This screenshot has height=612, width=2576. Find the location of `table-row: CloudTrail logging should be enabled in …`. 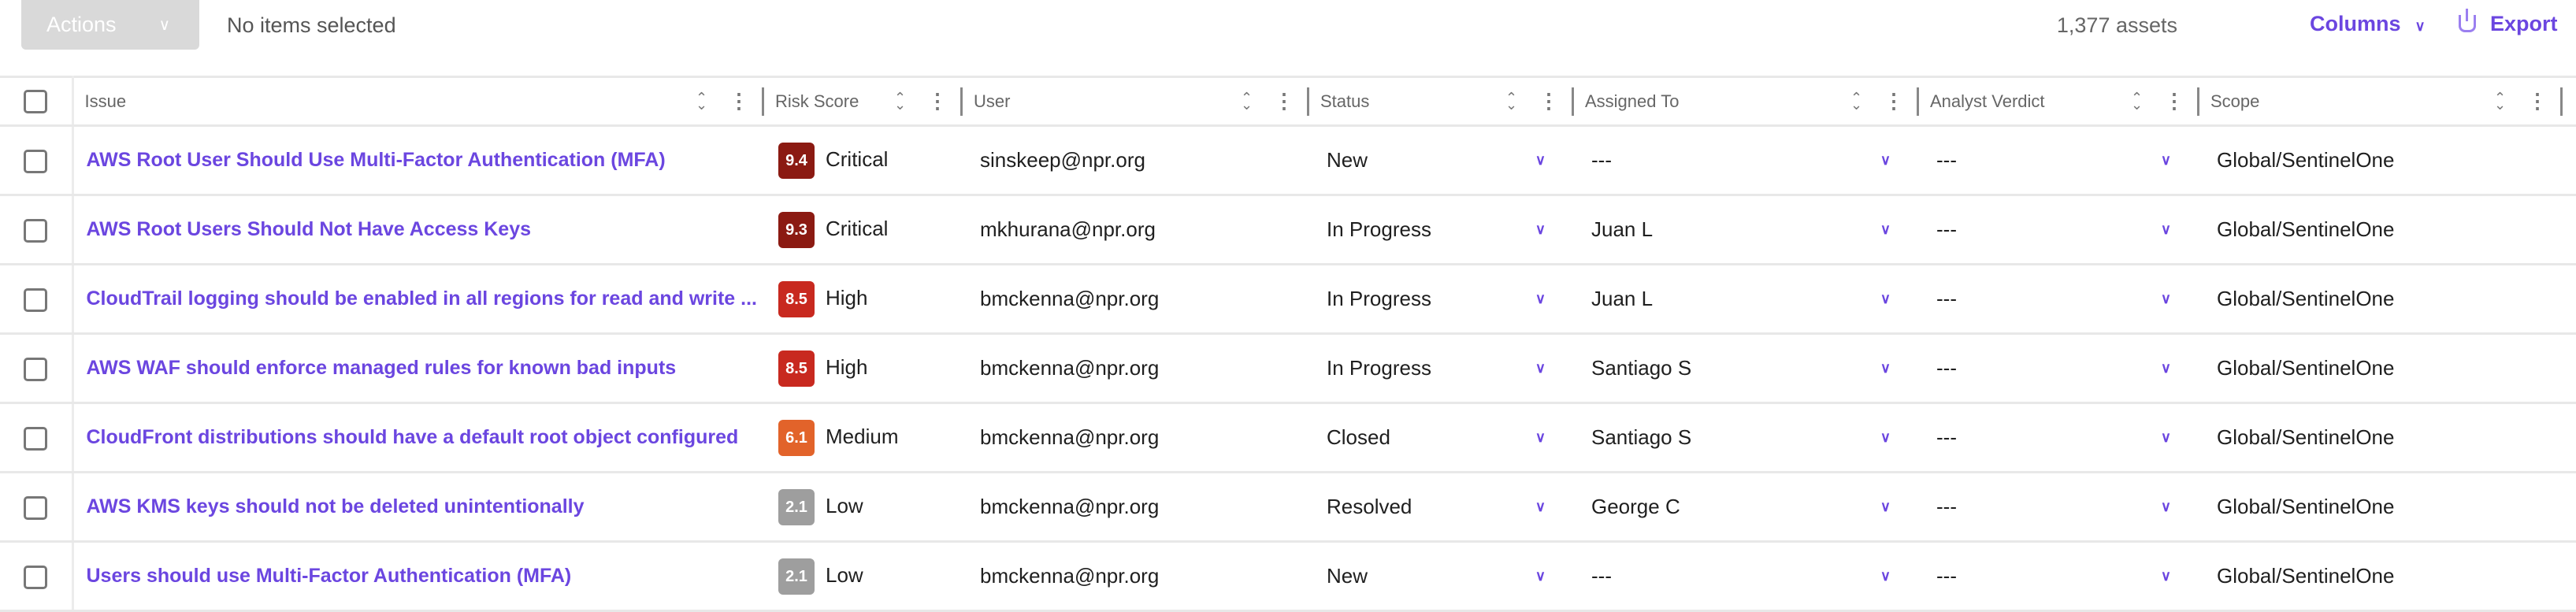

table-row: CloudTrail logging should be enabled in … is located at coordinates (1288, 299).